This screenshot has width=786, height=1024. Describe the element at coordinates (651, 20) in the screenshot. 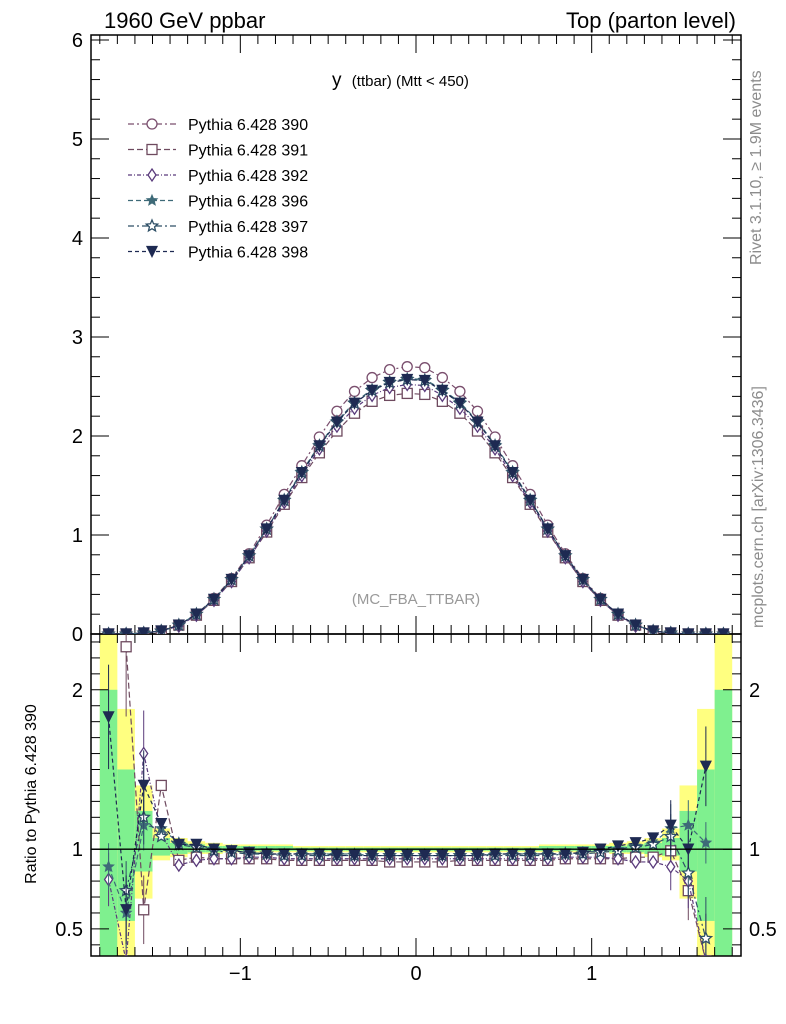

I see `header-process-label: Top (parton level)` at that location.